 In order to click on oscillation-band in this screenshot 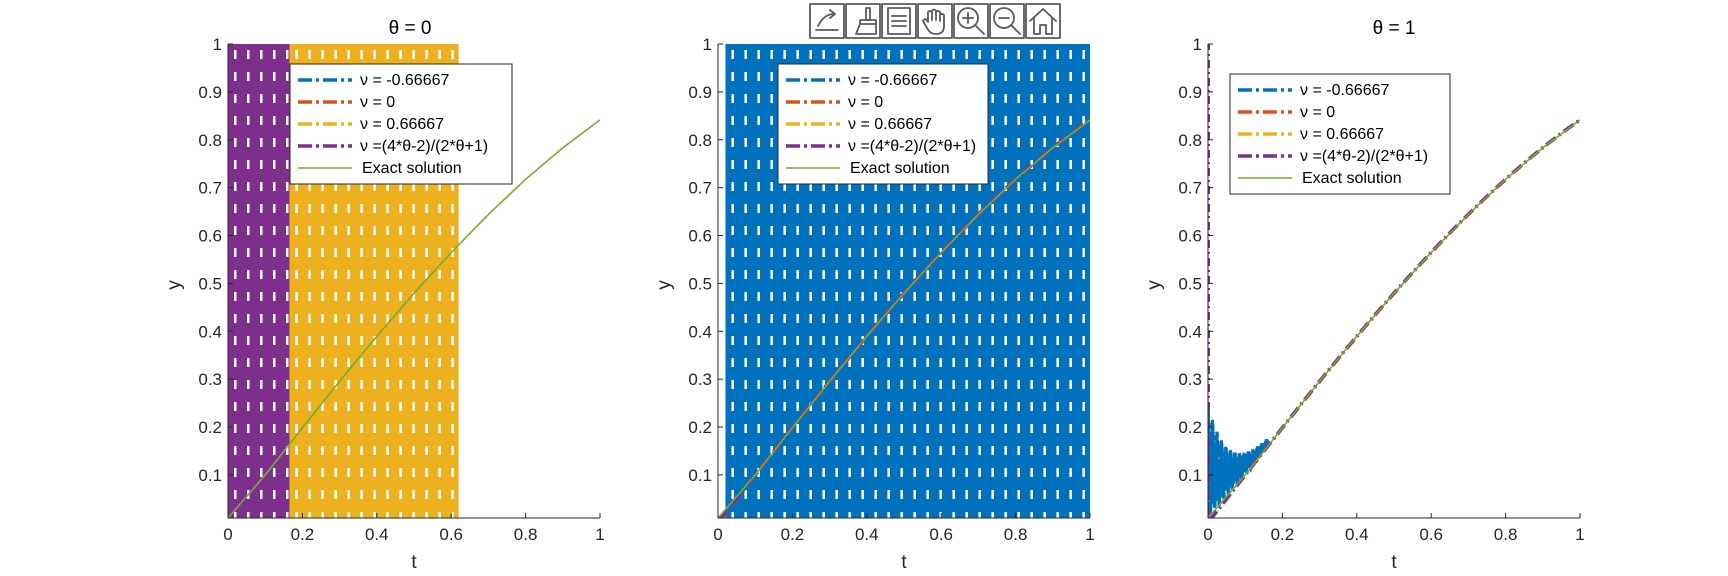, I will do `click(259, 281)`.